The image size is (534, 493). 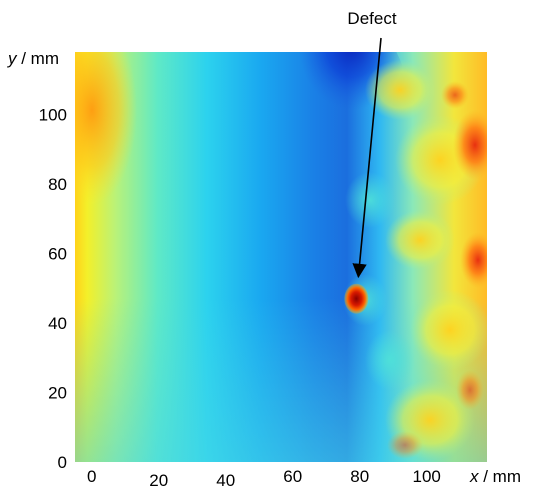 I want to click on defect-spot, so click(x=356, y=298).